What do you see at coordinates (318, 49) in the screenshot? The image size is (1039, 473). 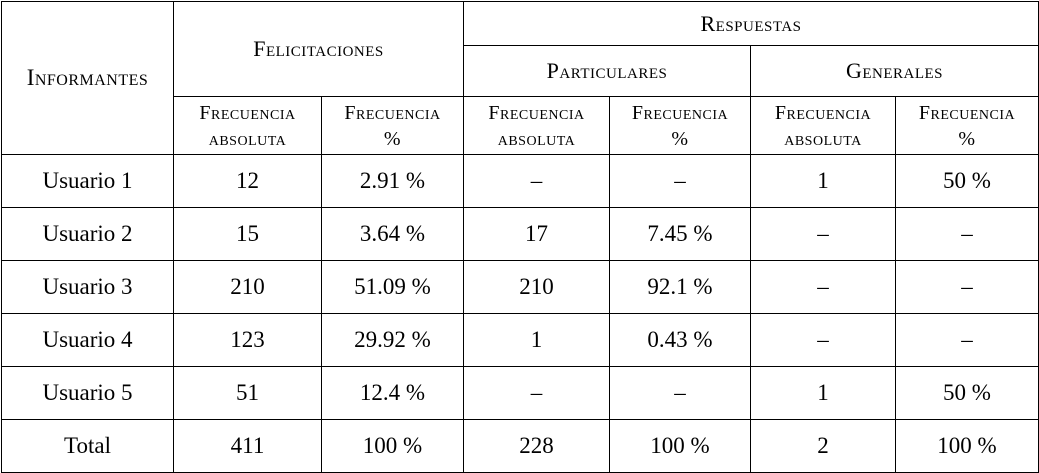 I see `header-felicitaciones: Felicitaciones` at bounding box center [318, 49].